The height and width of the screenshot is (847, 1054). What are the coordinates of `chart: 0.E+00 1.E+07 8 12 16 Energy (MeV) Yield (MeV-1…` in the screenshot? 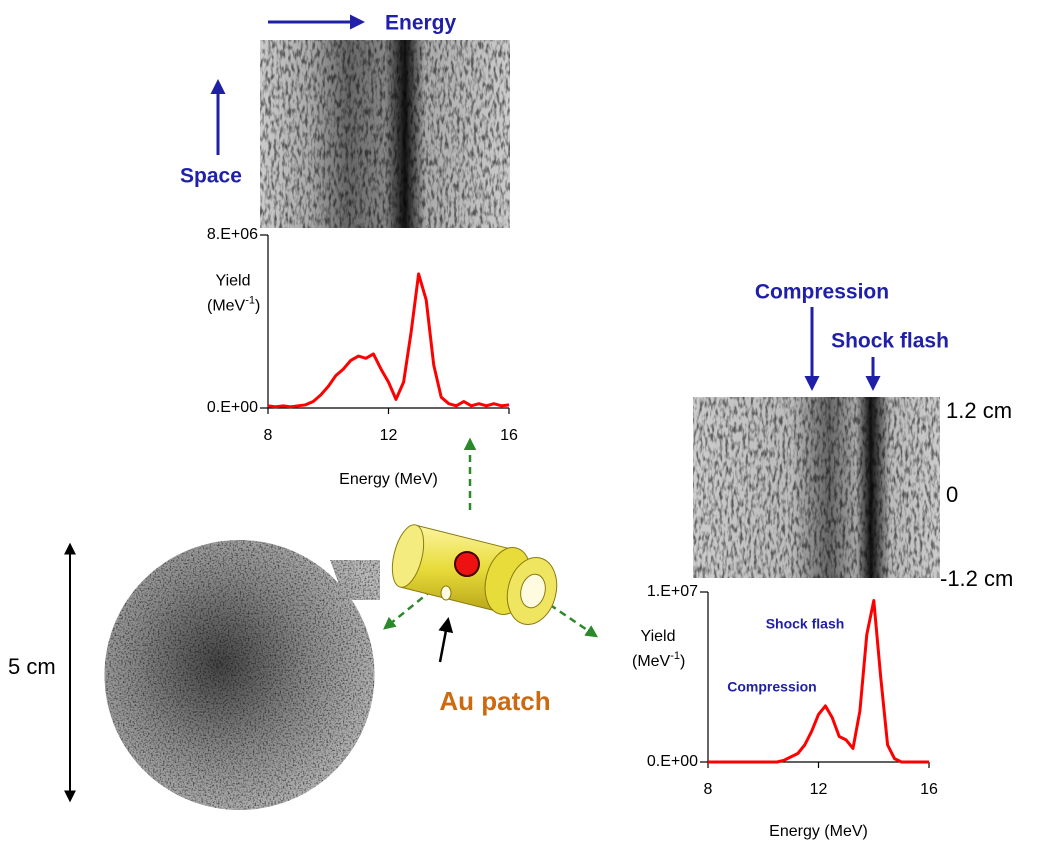 It's located at (785, 711).